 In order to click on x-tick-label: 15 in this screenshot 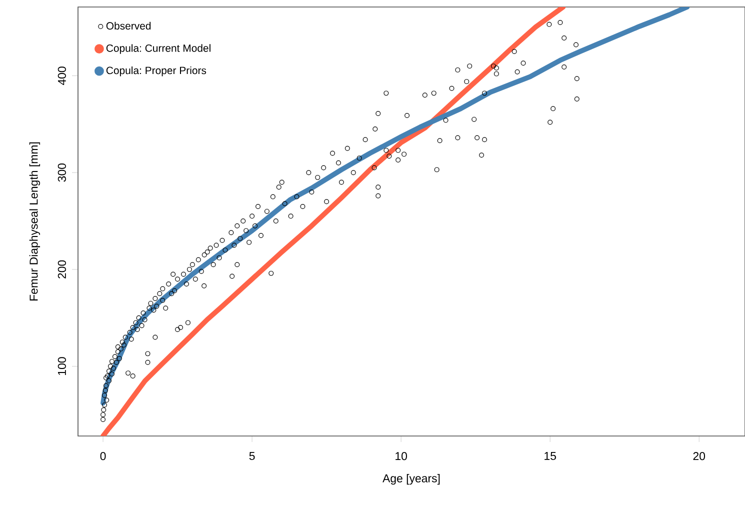, I will do `click(550, 456)`.